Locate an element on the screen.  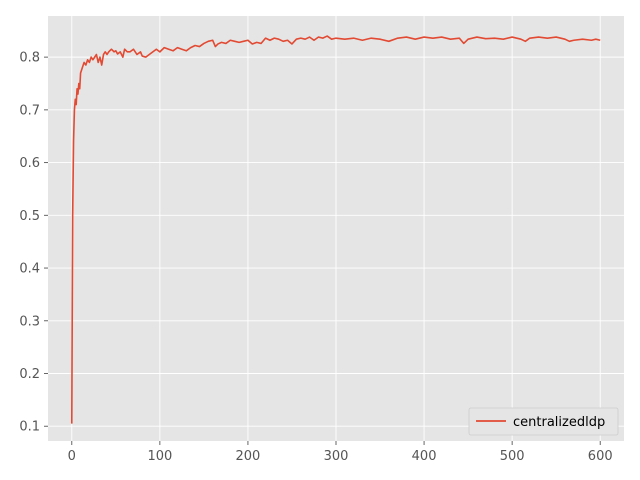
legend-label: centralizedldp is located at coordinates (559, 422).